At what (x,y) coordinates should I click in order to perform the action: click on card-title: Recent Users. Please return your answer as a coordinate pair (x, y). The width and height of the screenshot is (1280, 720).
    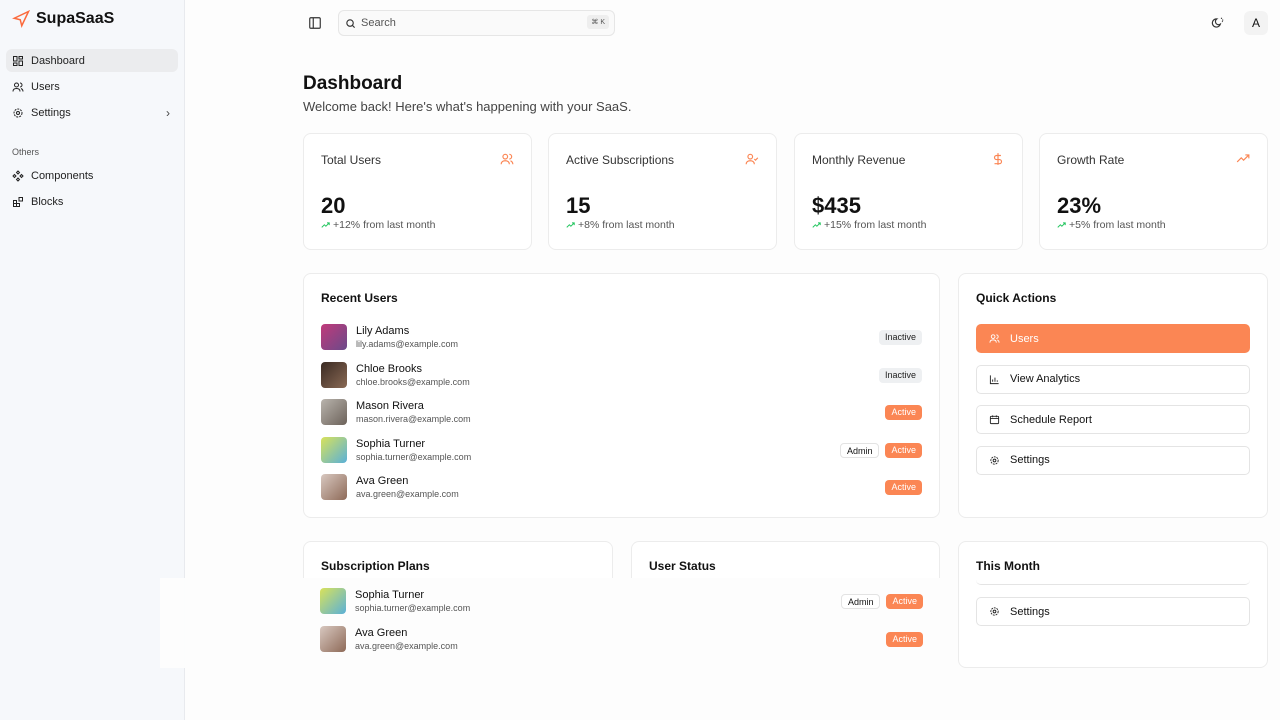
    Looking at the image, I should click on (359, 298).